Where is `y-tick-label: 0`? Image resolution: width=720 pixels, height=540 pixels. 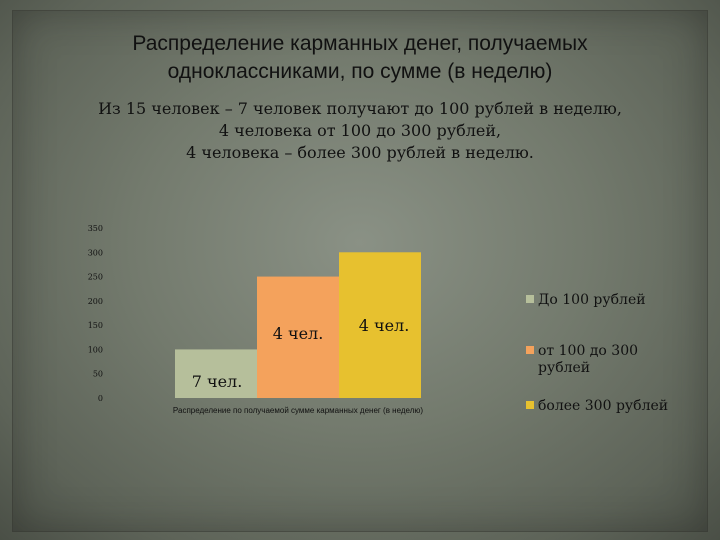
y-tick-label: 0 is located at coordinates (100, 398).